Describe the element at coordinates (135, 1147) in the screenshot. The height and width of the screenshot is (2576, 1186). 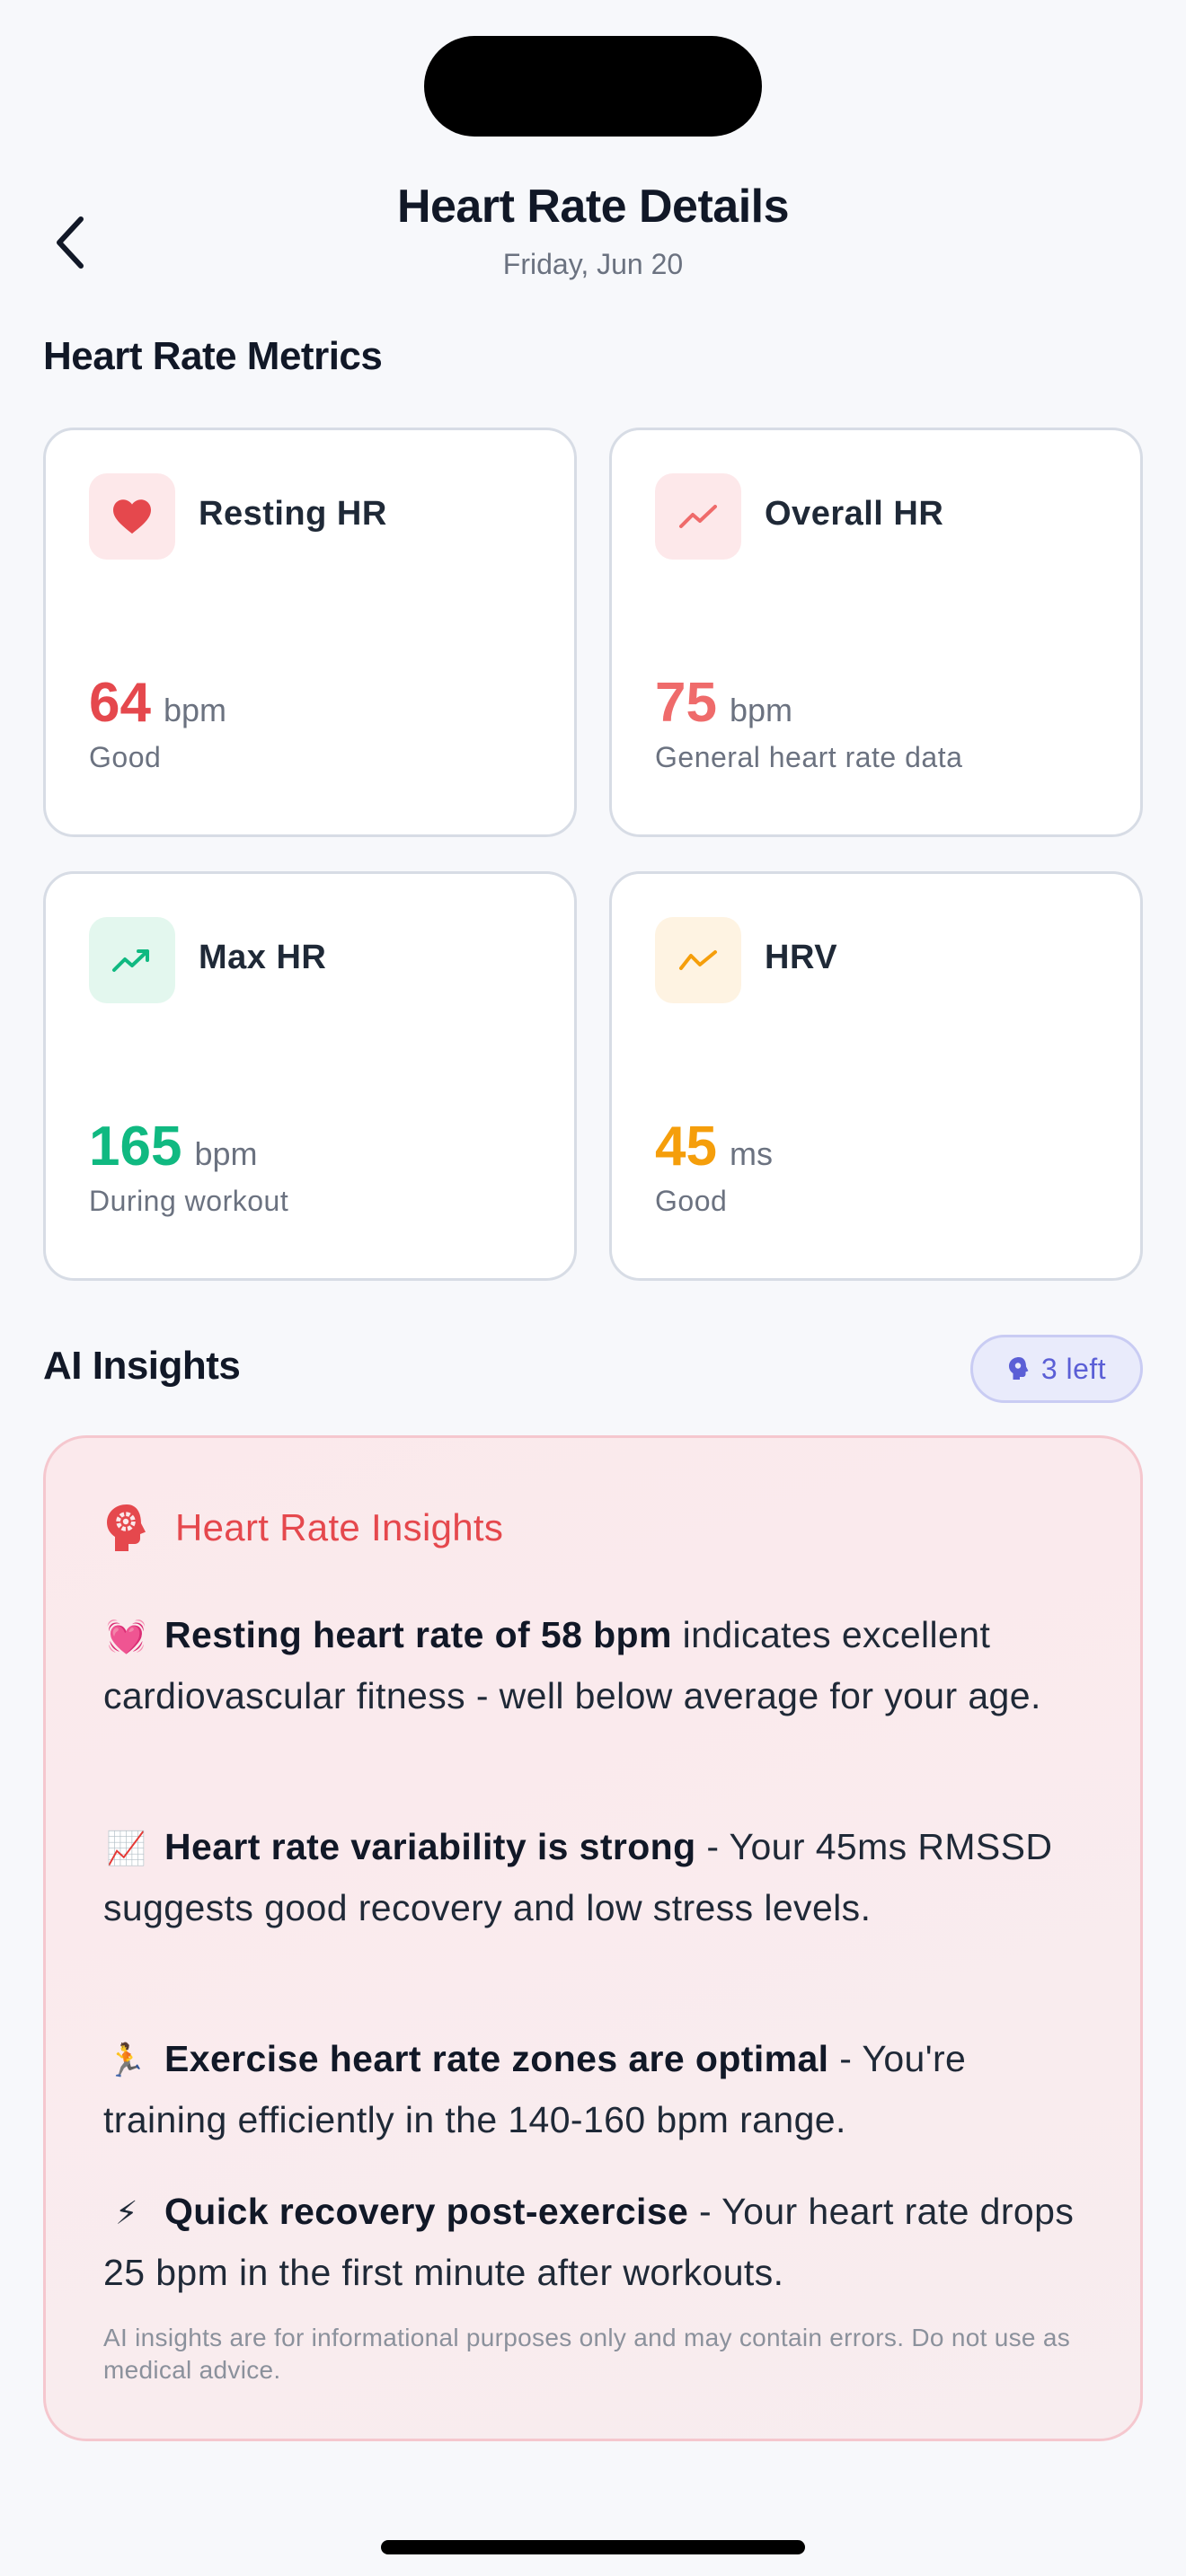
I see `metric-value: 165` at that location.